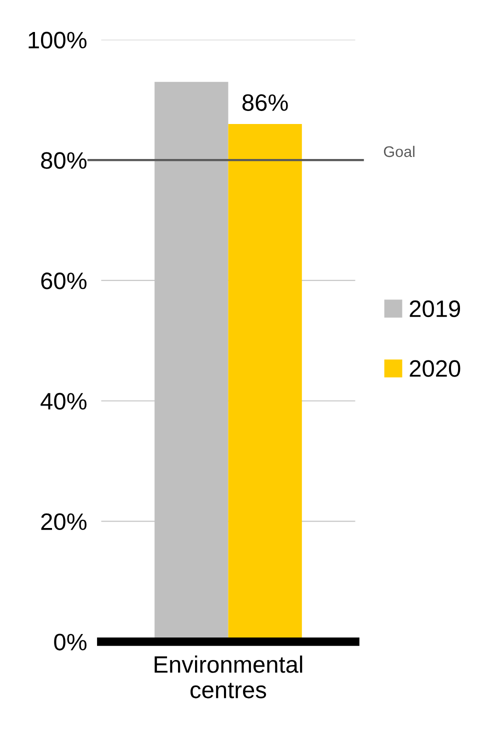  I want to click on data-label: 86%, so click(265, 102).